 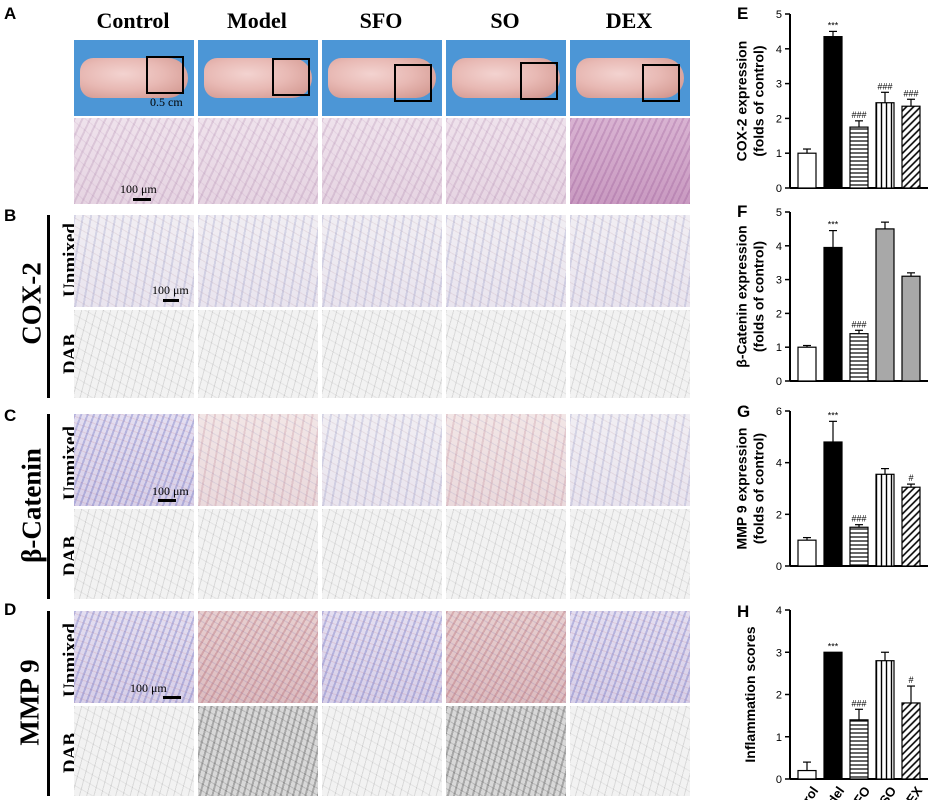 What do you see at coordinates (10, 13) in the screenshot?
I see `panel-letter-a: A` at bounding box center [10, 13].